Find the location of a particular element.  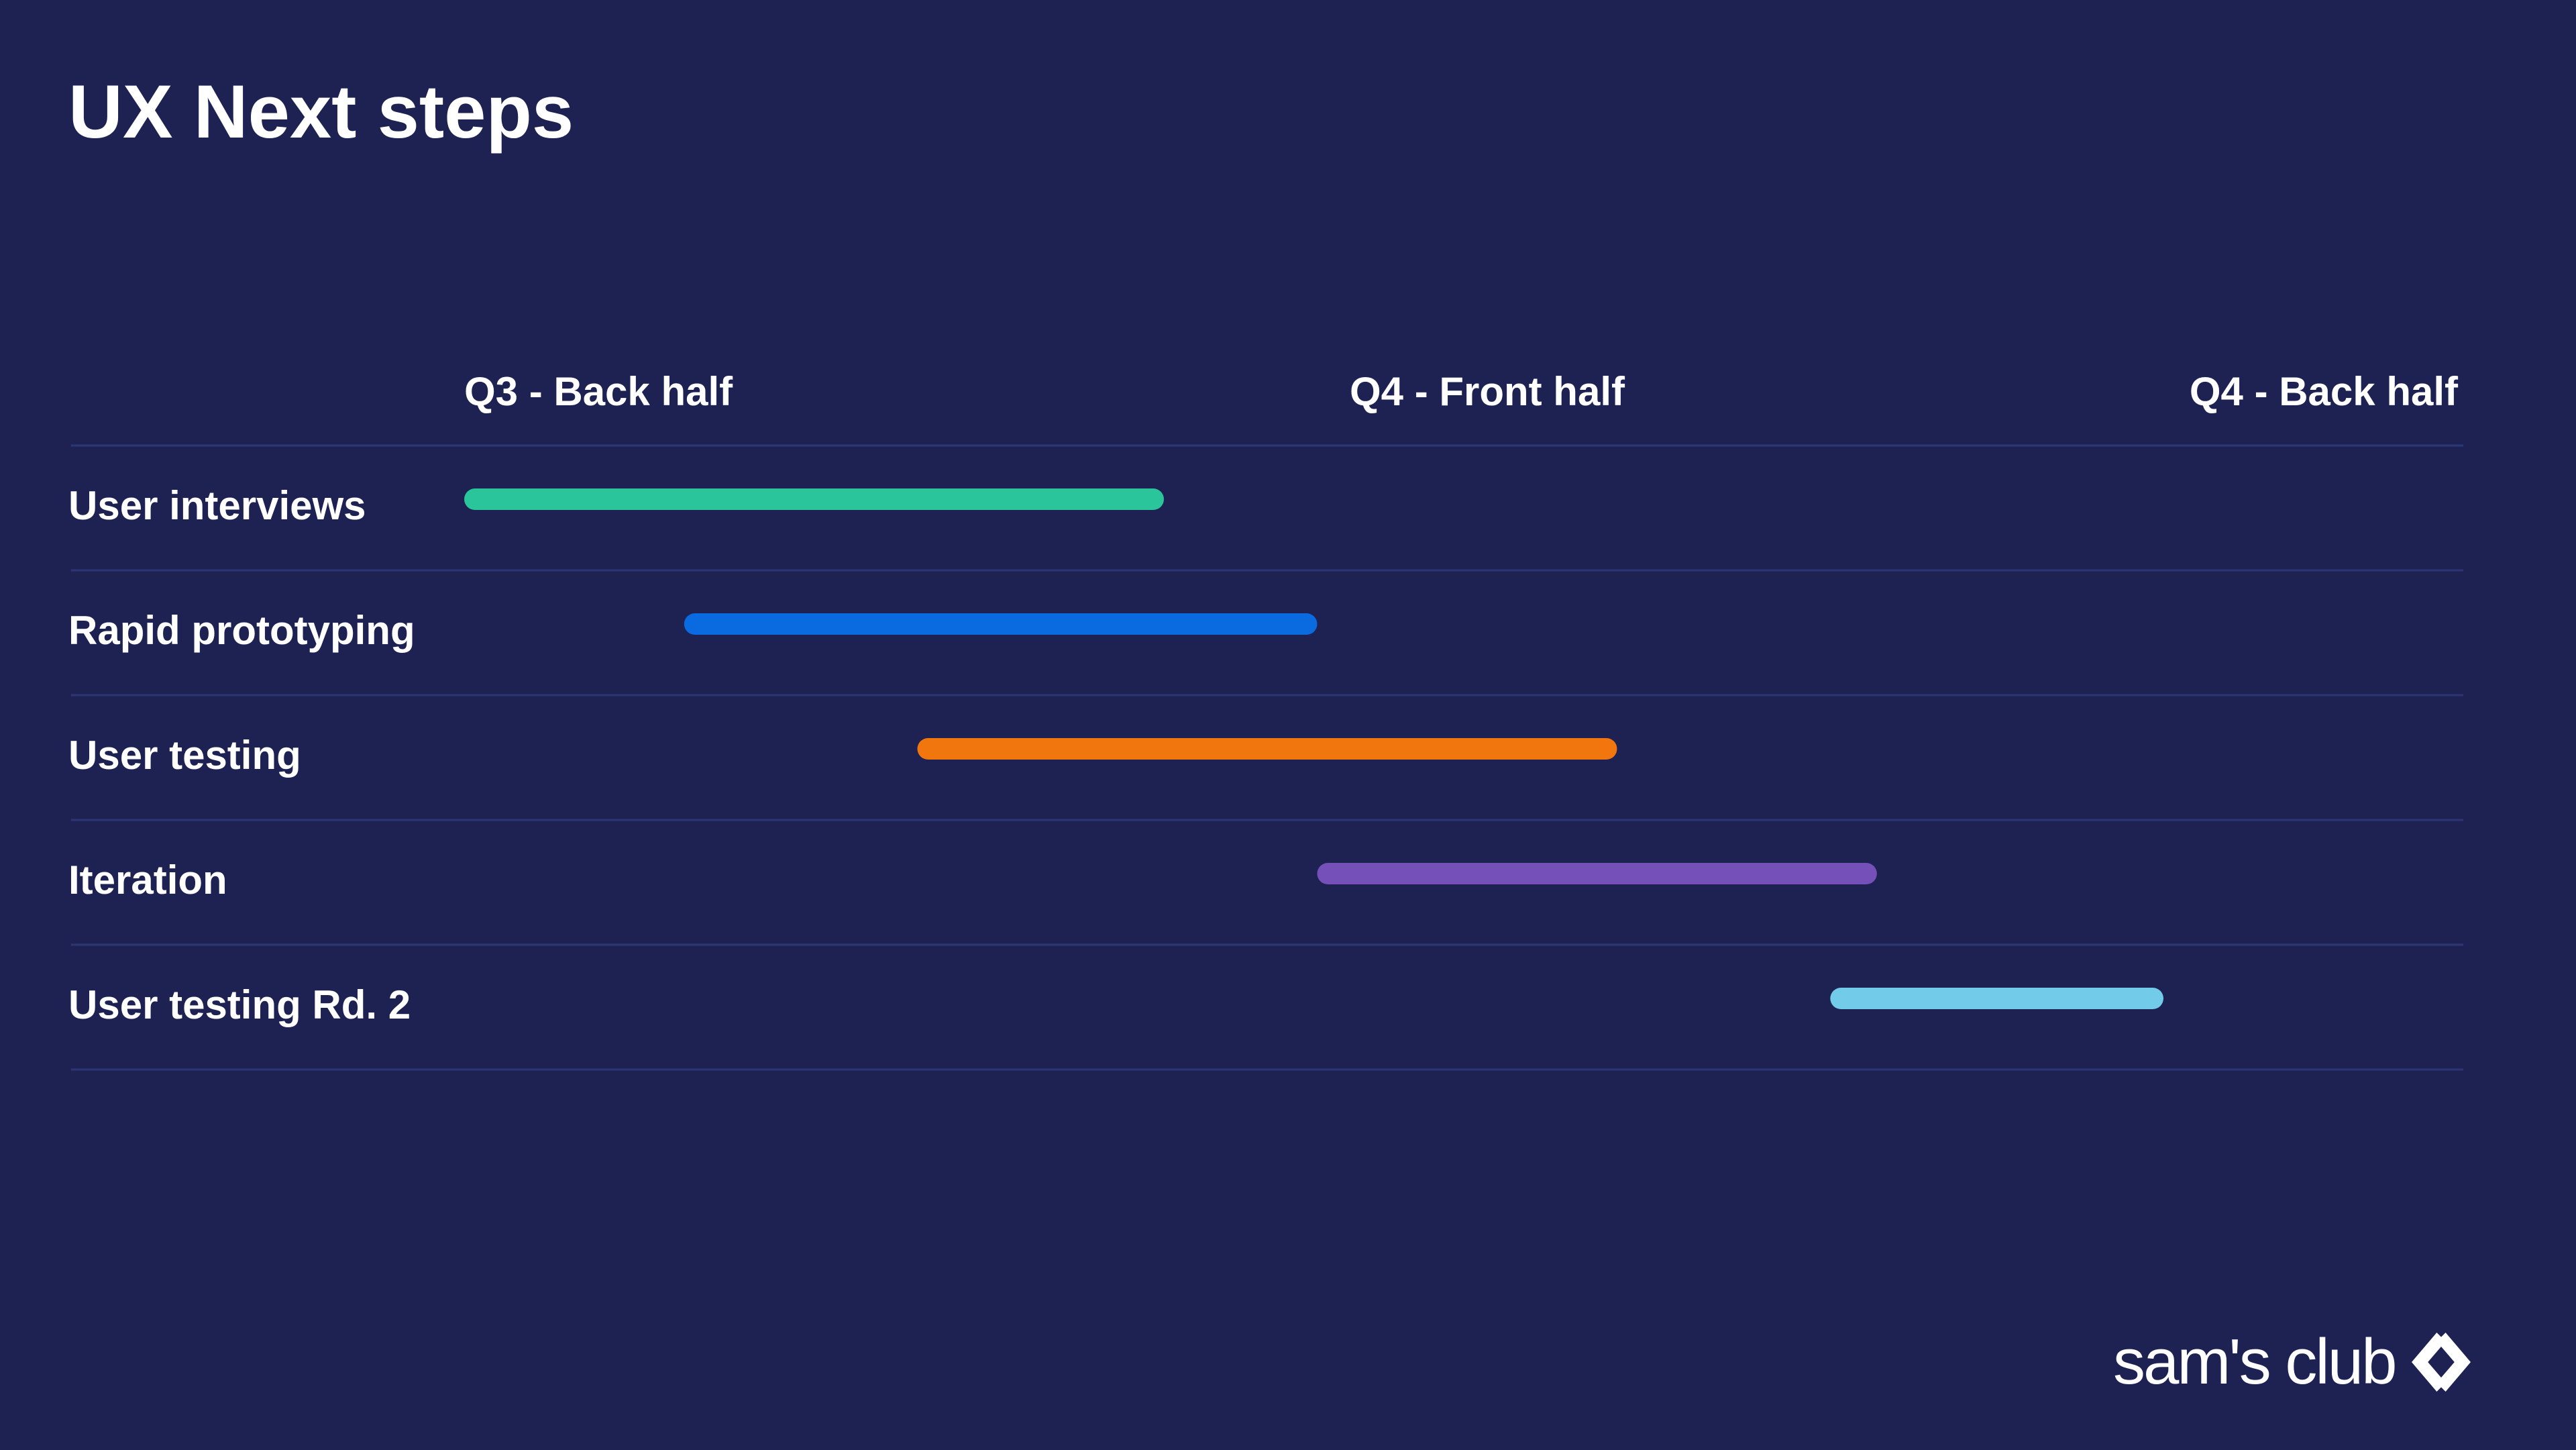

task-label: Rapid prototyping is located at coordinates (241, 630).